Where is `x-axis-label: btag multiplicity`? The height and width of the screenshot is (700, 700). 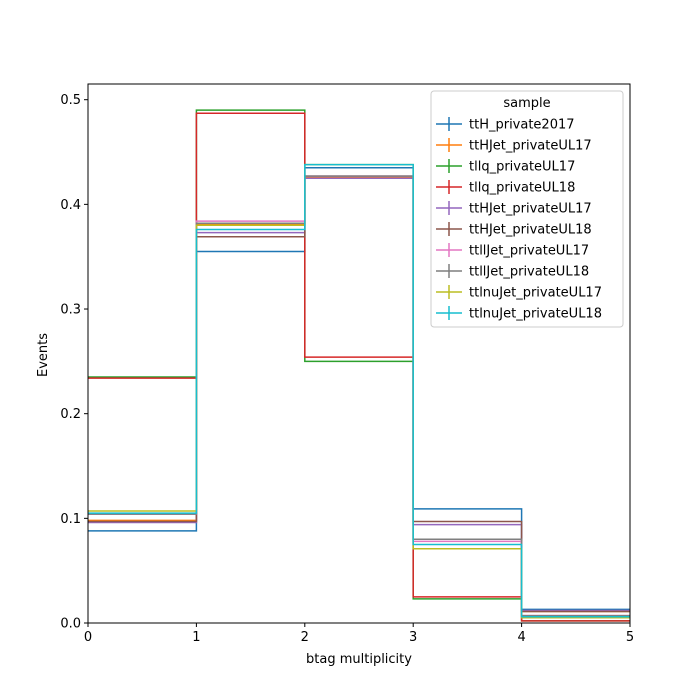
x-axis-label: btag multiplicity is located at coordinates (359, 659).